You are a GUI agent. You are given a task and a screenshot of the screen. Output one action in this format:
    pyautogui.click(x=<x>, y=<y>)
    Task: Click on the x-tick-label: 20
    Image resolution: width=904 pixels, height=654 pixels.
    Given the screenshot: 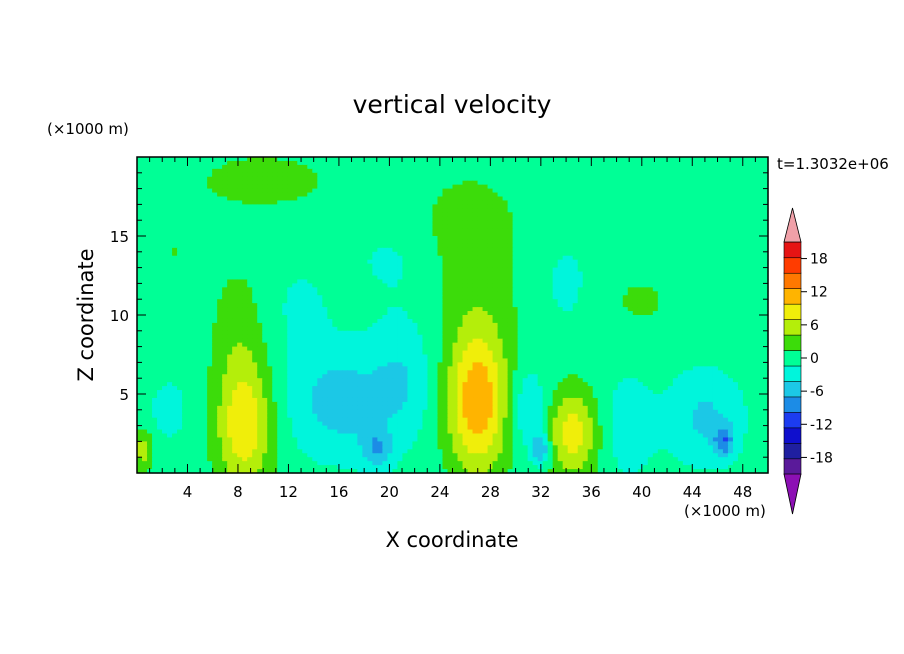 What is the action you would take?
    pyautogui.click(x=389, y=492)
    